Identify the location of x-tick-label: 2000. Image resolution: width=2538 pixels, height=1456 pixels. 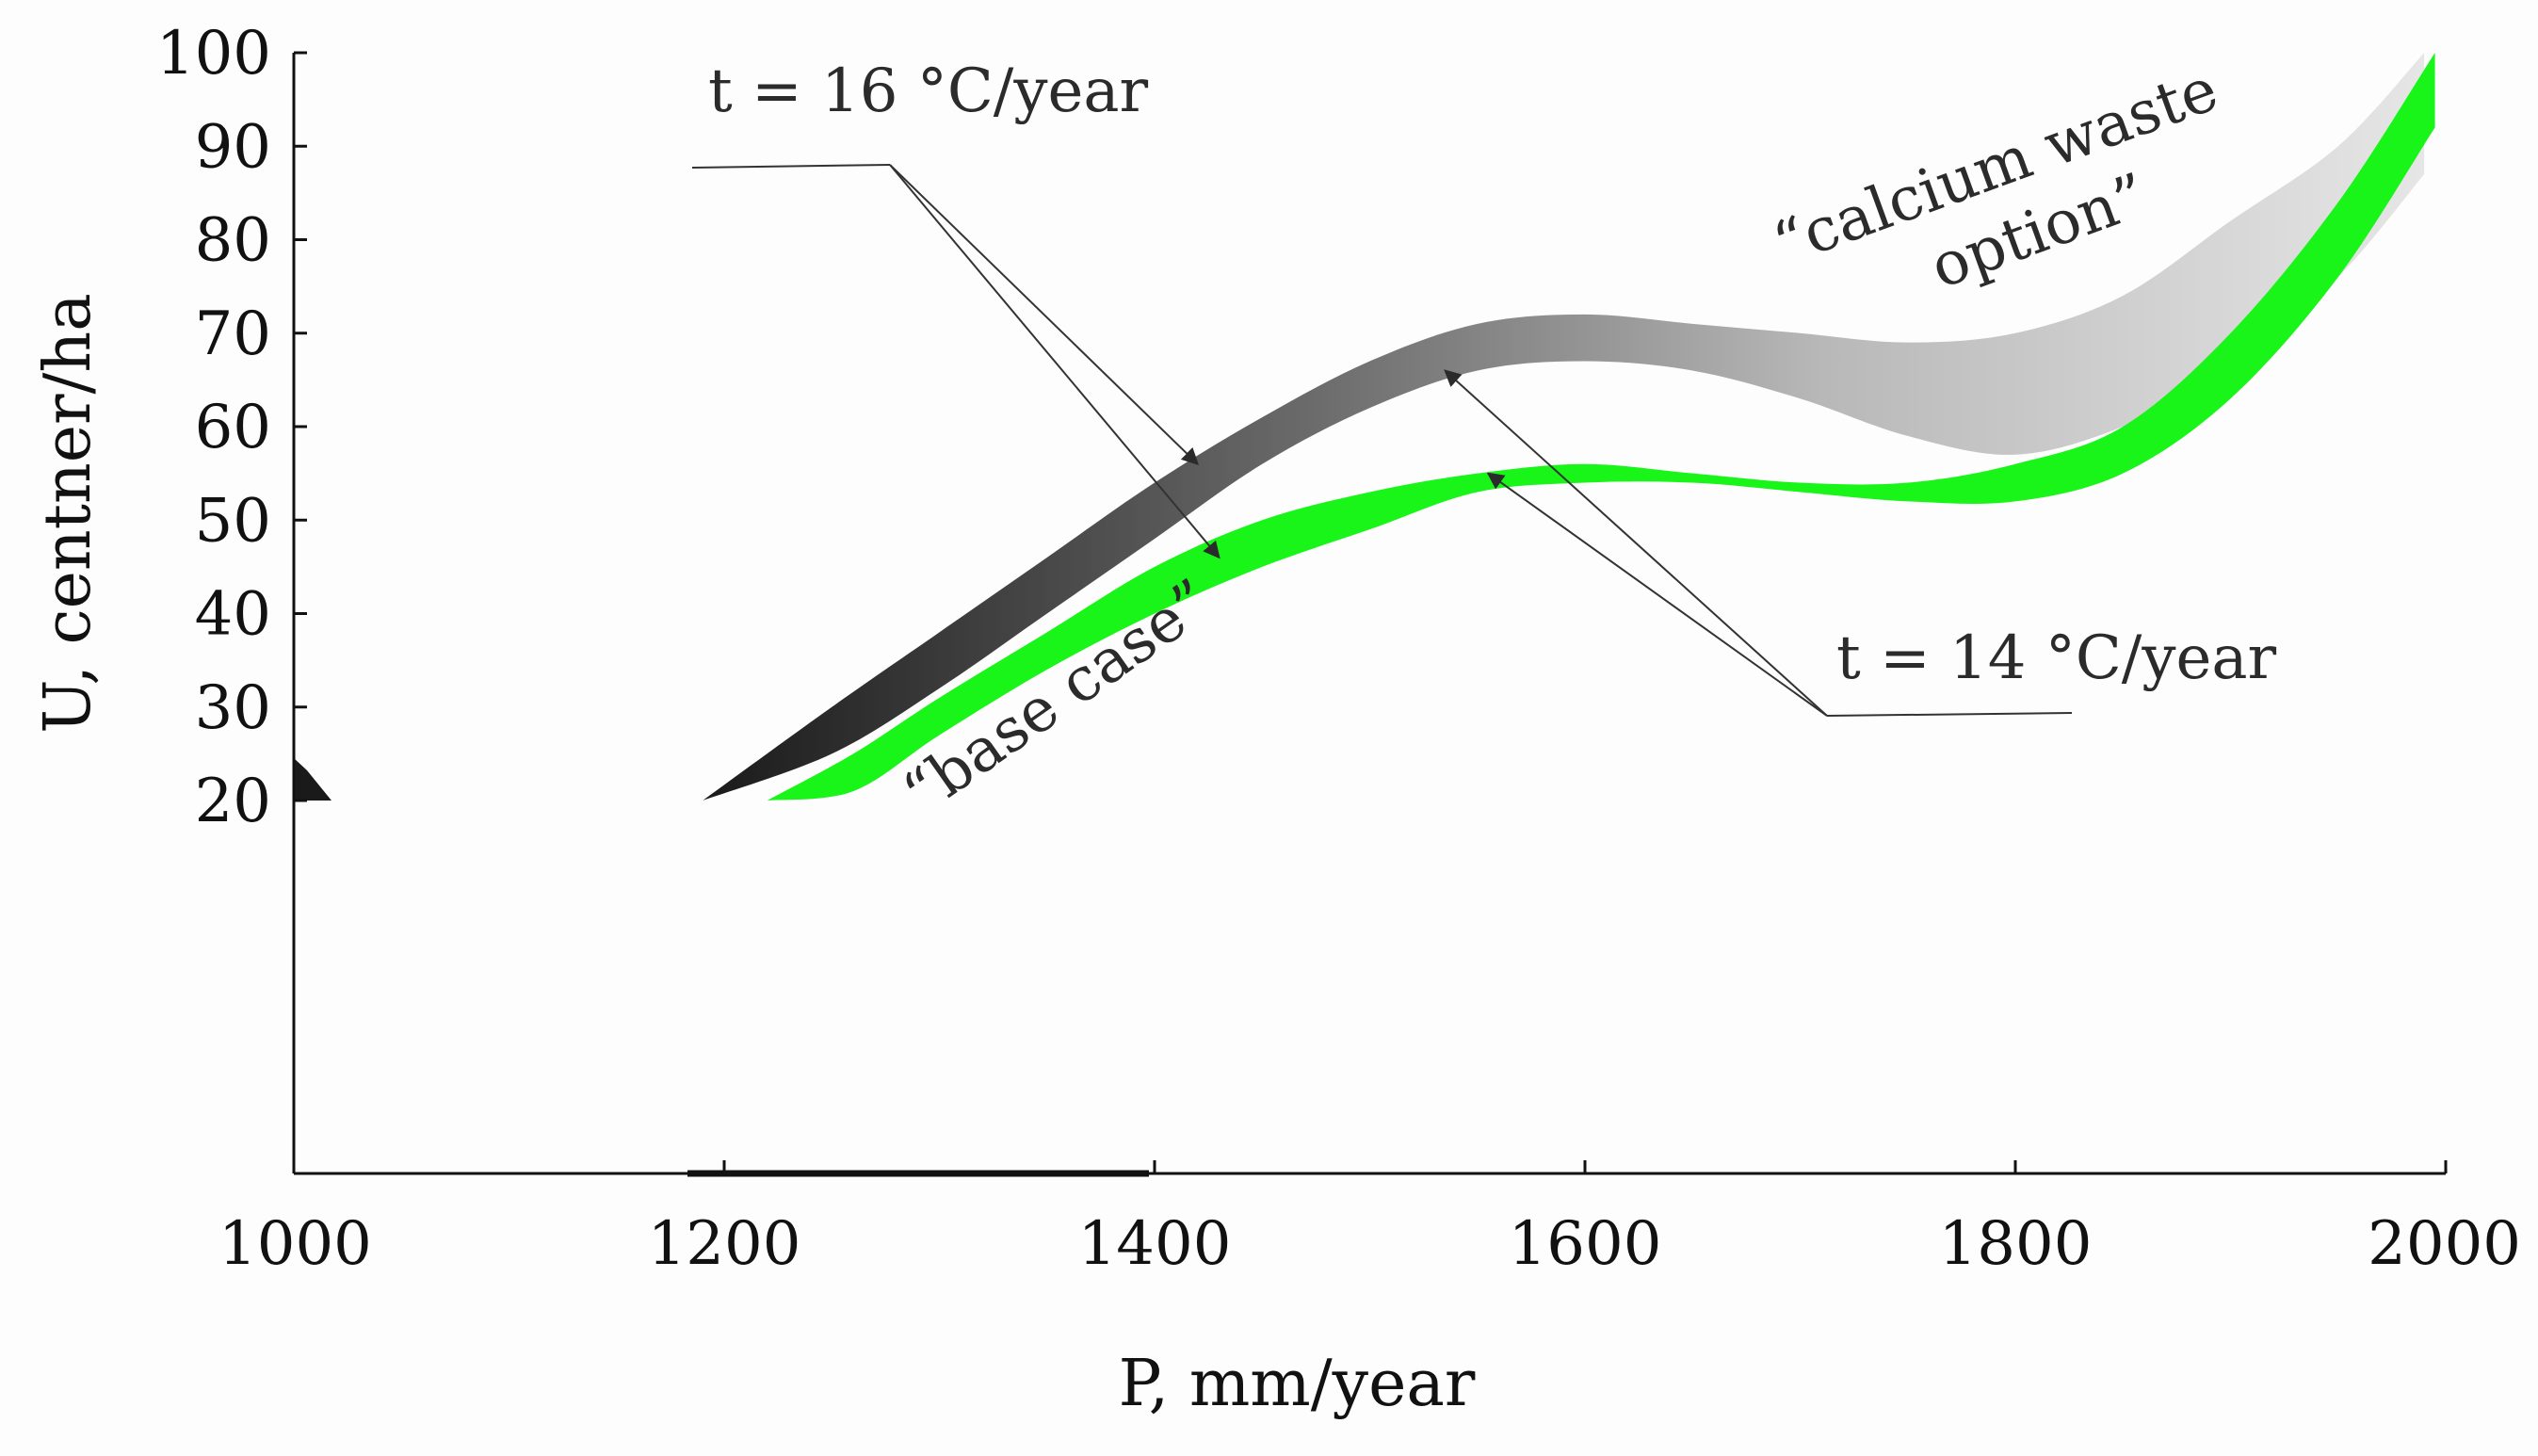
(2444, 1244).